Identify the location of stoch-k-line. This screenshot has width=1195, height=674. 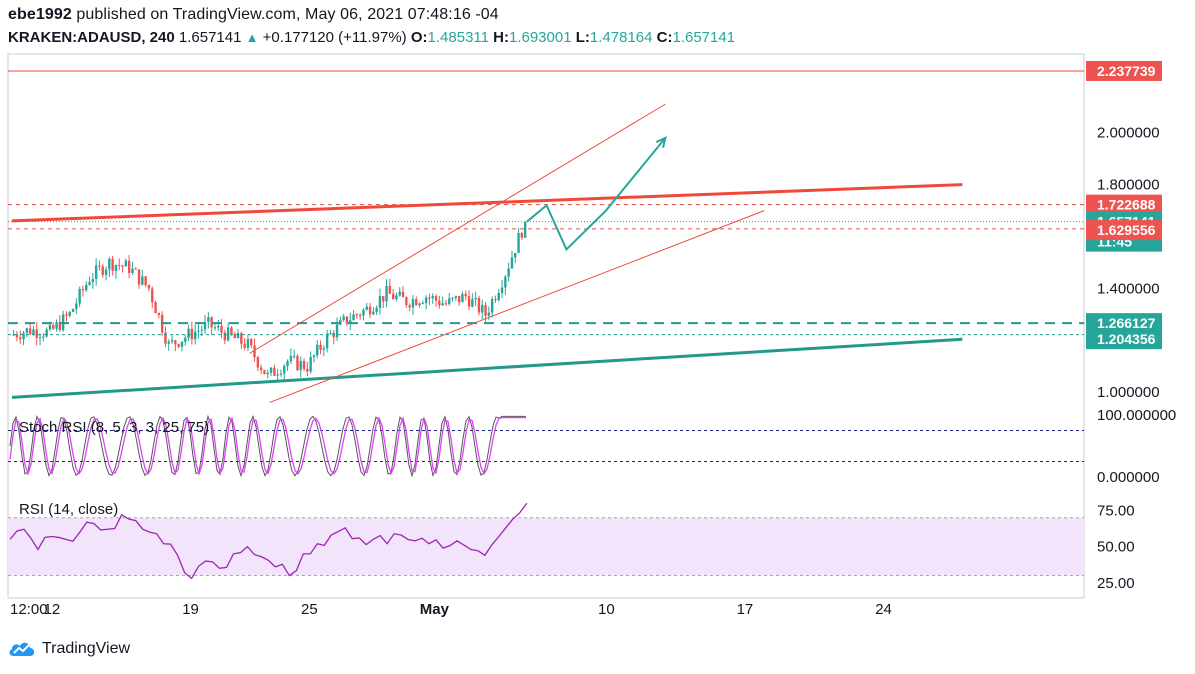
(267, 446).